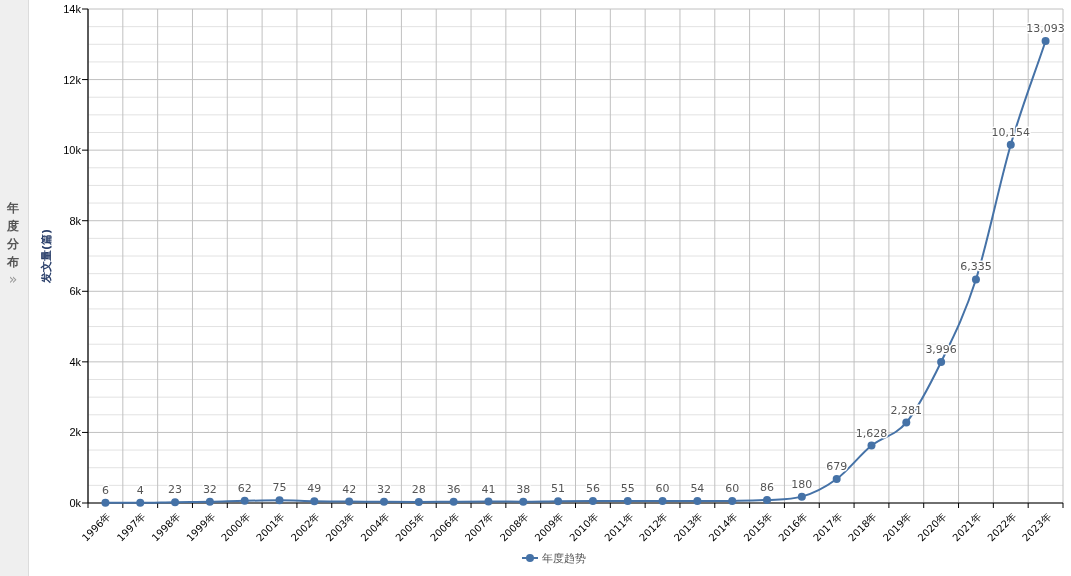  What do you see at coordinates (72, 150) in the screenshot?
I see `y-tick-label: 10k` at bounding box center [72, 150].